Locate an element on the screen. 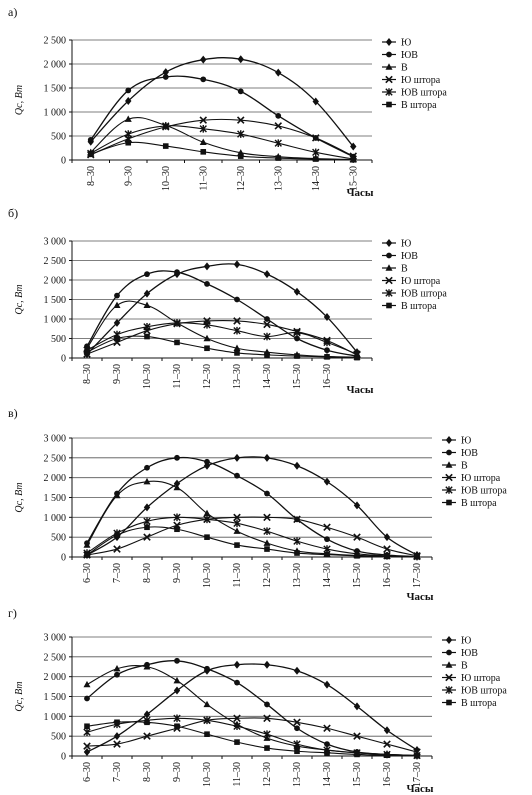  x-tick-label: 10–30 is located at coordinates (207, 774).